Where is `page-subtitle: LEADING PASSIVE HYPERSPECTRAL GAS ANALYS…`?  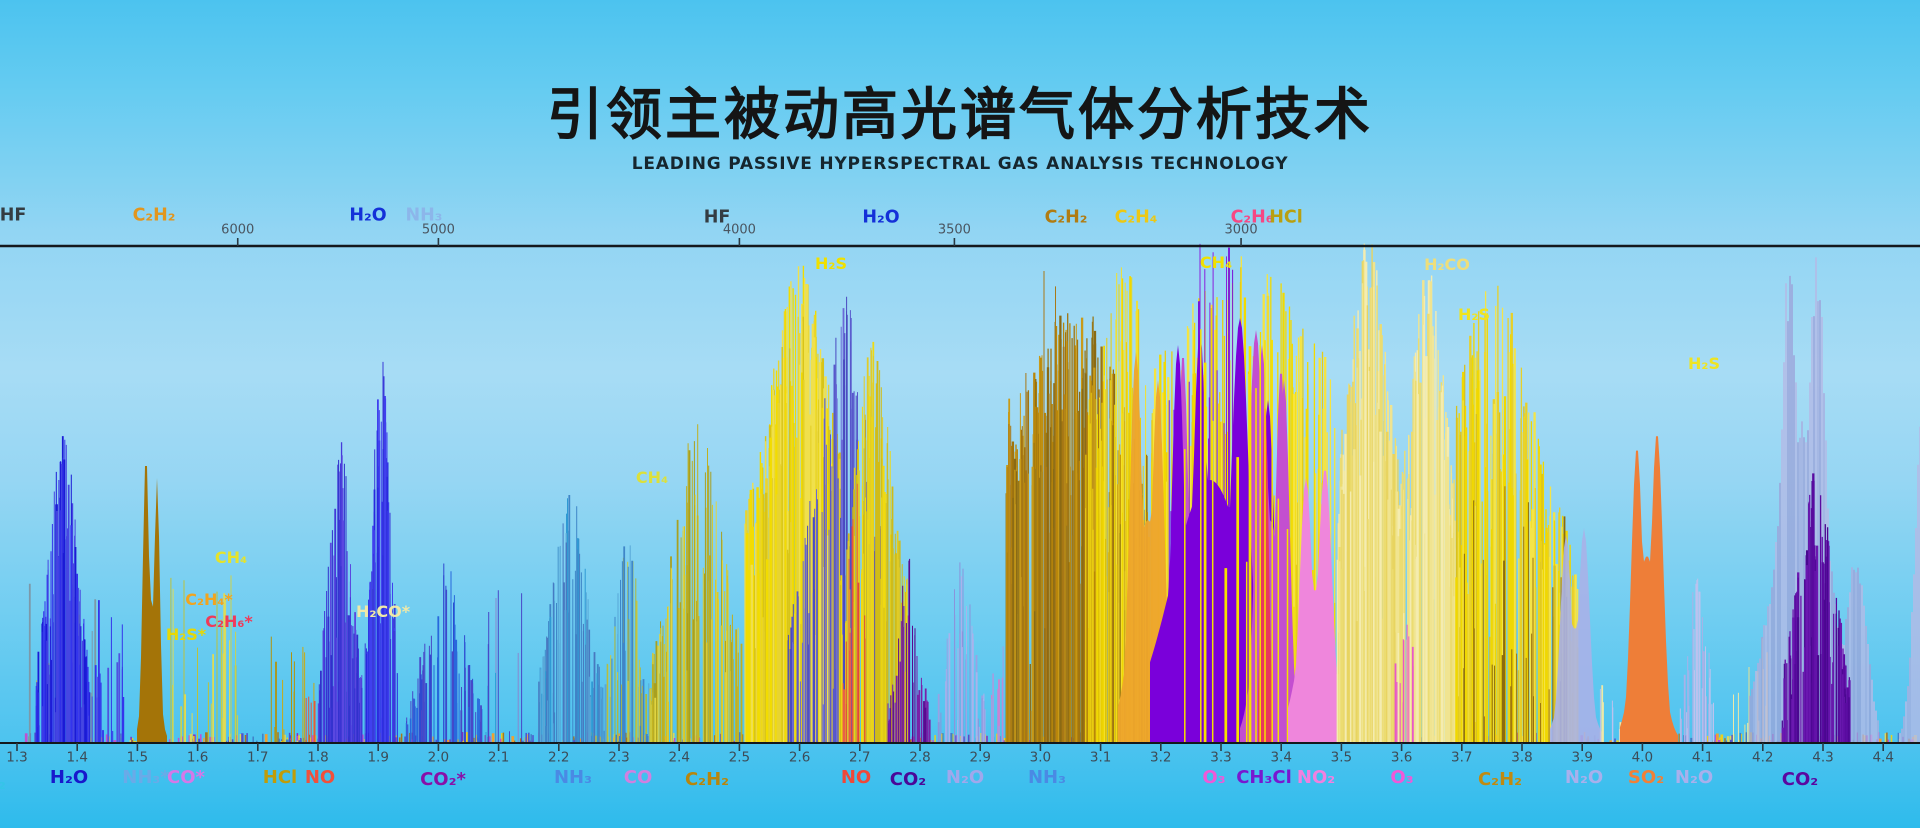
page-subtitle: LEADING PASSIVE HYPERSPECTRAL GAS ANALYS… is located at coordinates (960, 164).